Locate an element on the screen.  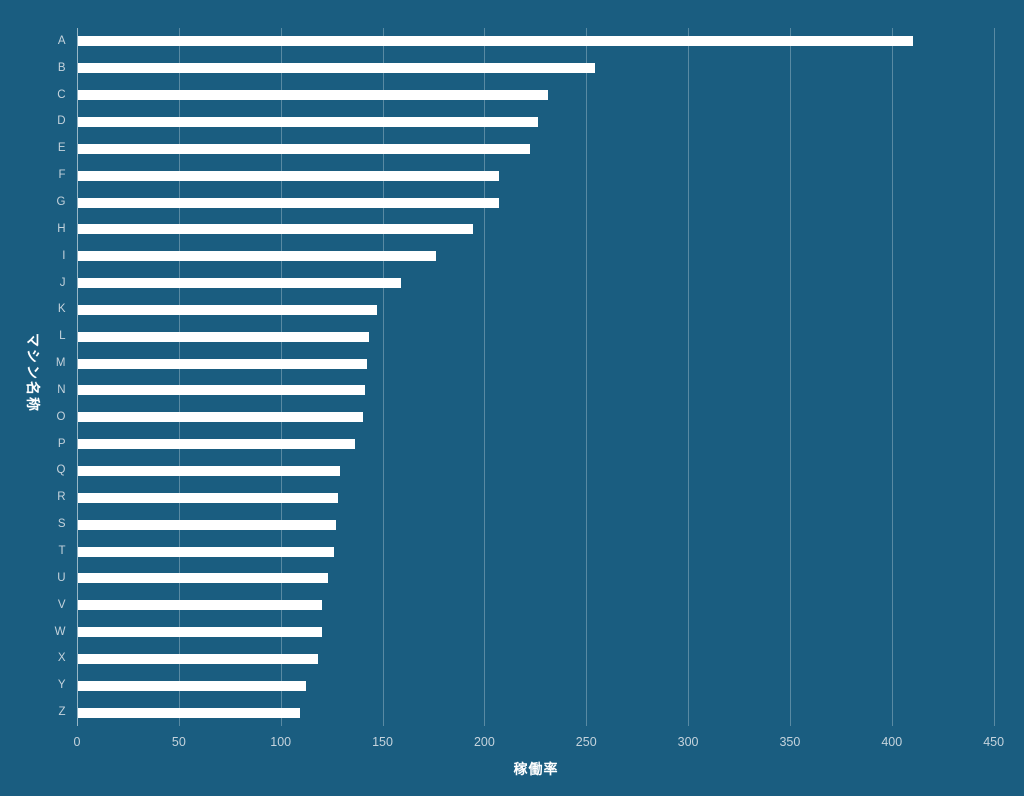
x-tick-label: 100 is located at coordinates (281, 742).